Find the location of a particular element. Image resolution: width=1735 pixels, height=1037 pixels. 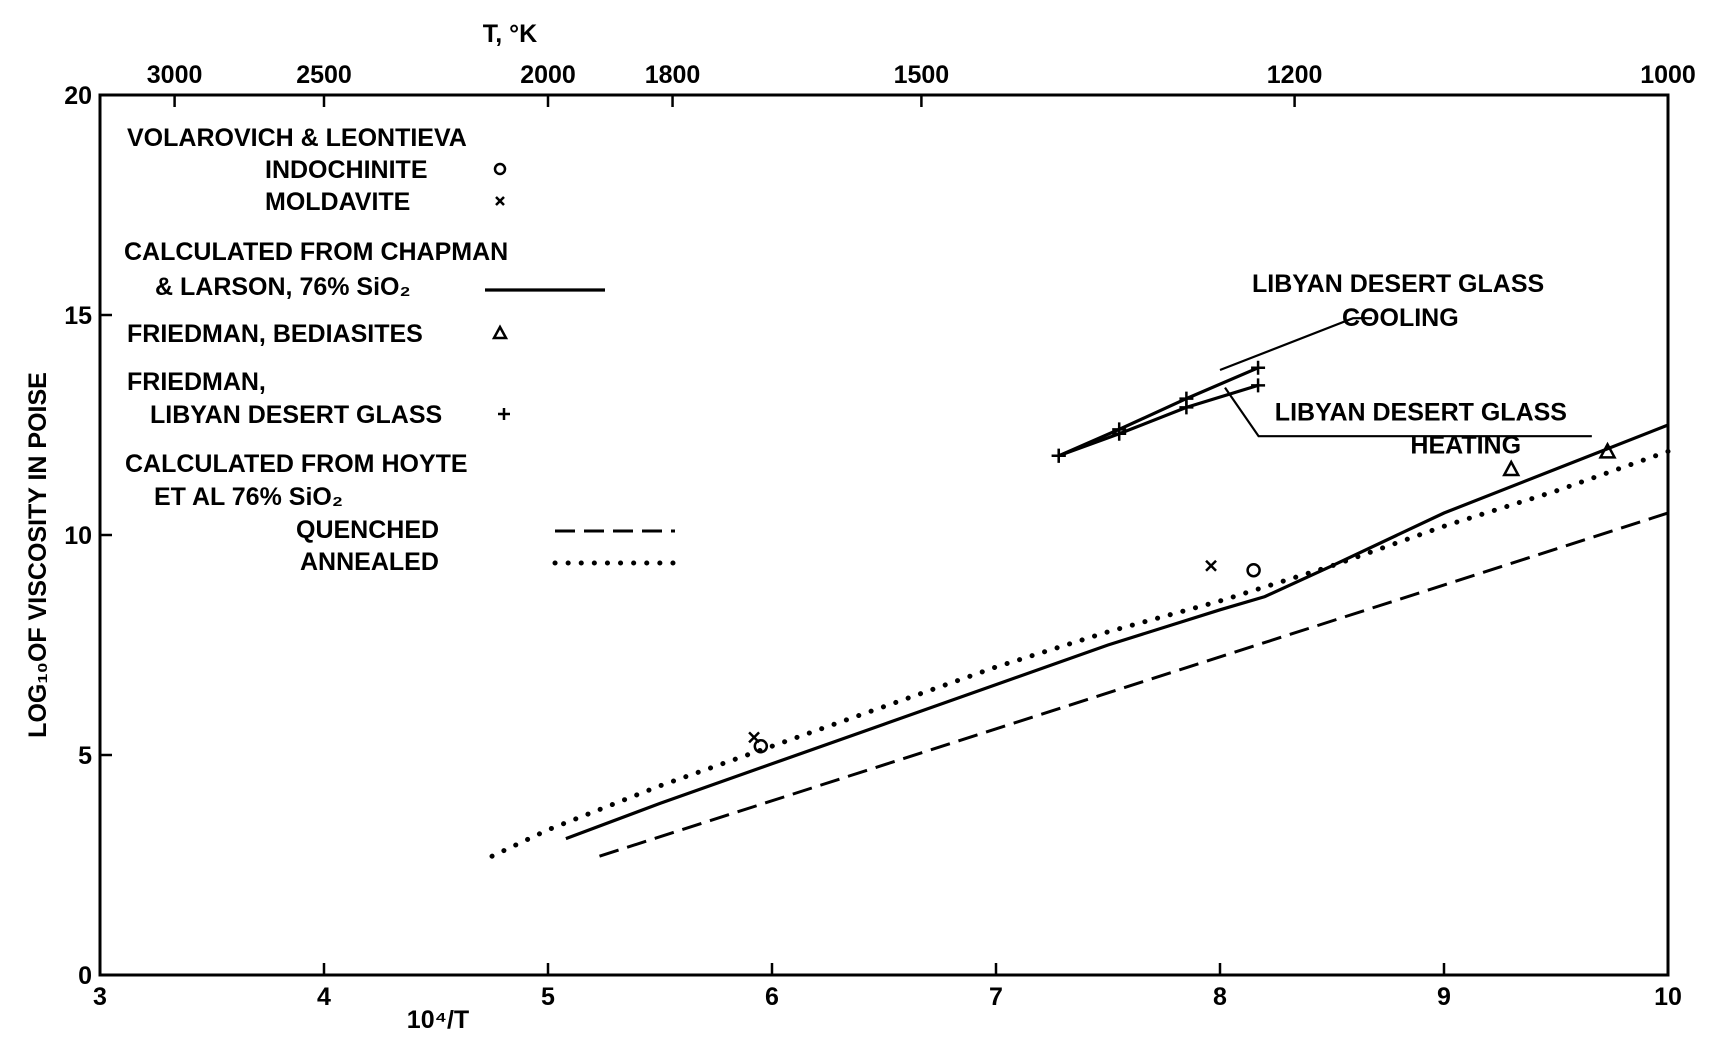

legend-entry-1-text: INDOCHINITE is located at coordinates (346, 170).